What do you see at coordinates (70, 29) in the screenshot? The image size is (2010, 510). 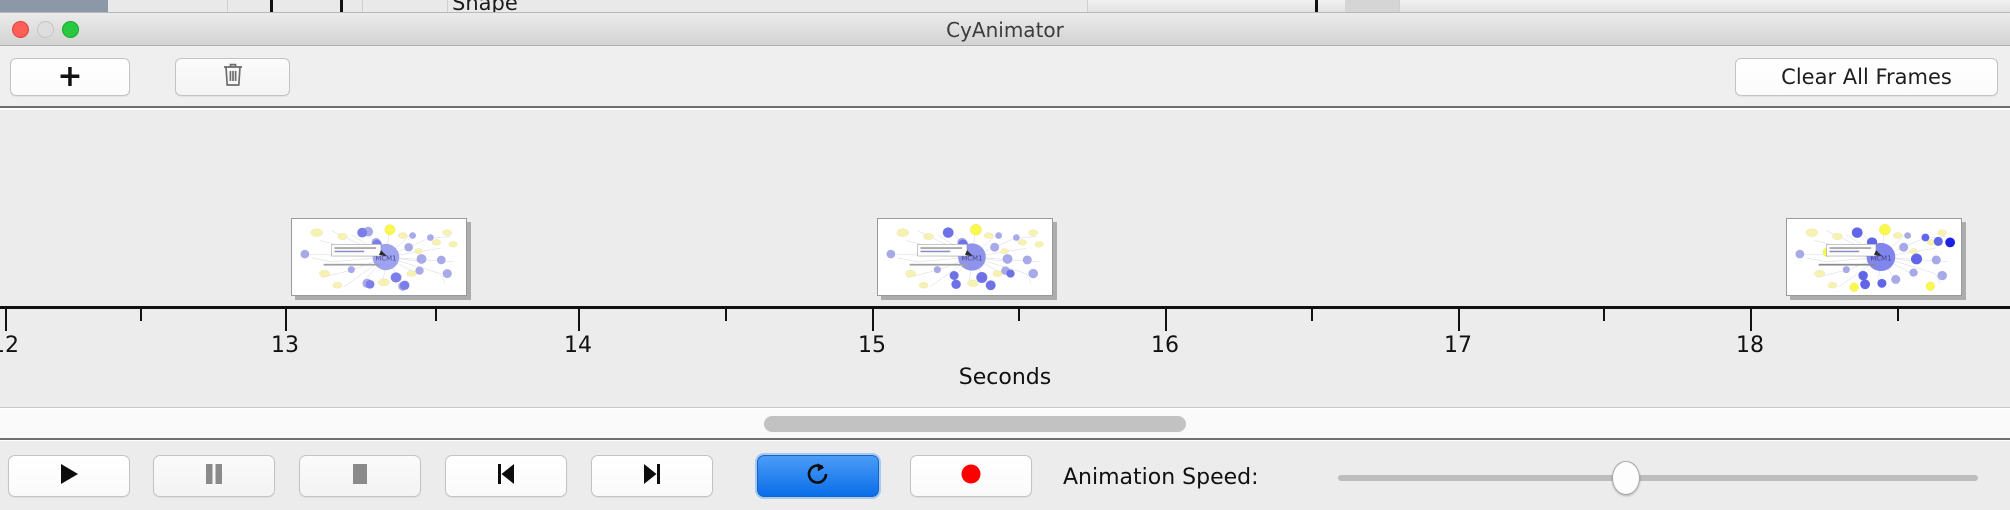 I see `zoom-traffic-light-icon` at bounding box center [70, 29].